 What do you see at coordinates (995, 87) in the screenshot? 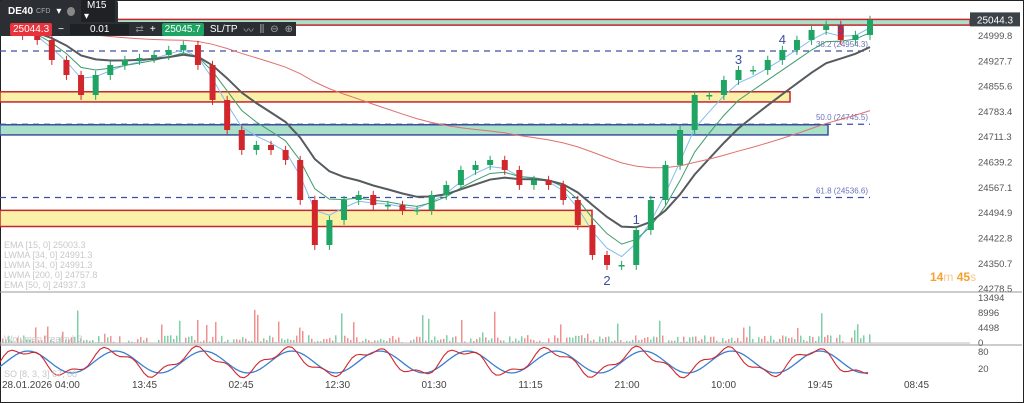
I see `price-tick: 24855.6` at bounding box center [995, 87].